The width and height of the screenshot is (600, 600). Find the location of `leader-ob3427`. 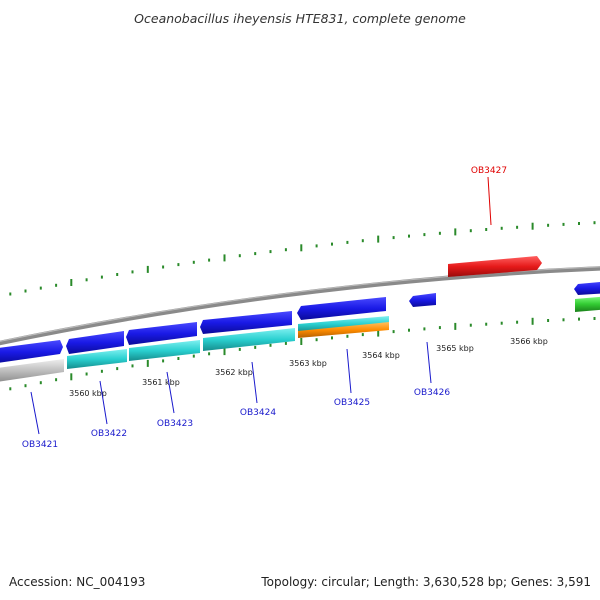

leader-ob3427 is located at coordinates (489, 201).